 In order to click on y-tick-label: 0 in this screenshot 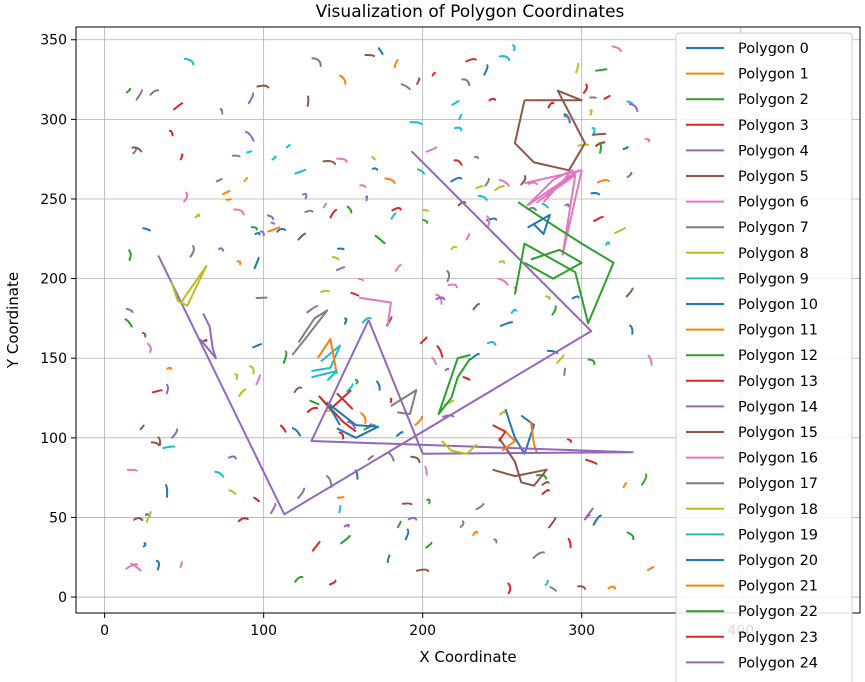, I will do `click(62, 598)`.